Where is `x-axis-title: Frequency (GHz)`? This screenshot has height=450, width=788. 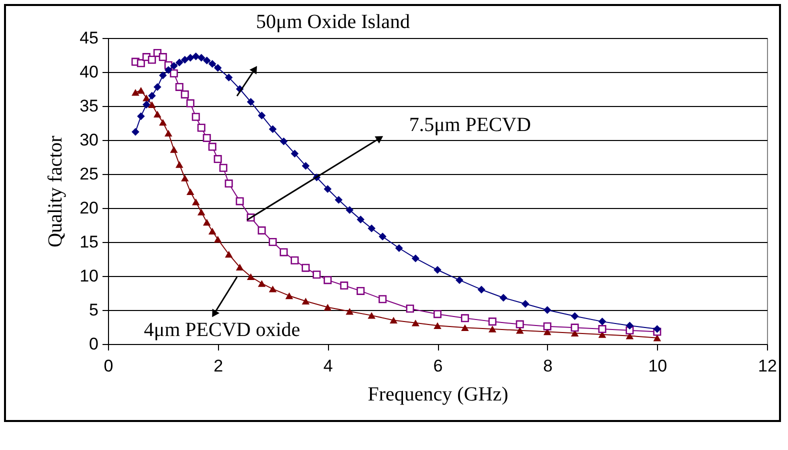
x-axis-title: Frequency (GHz) is located at coordinates (438, 395).